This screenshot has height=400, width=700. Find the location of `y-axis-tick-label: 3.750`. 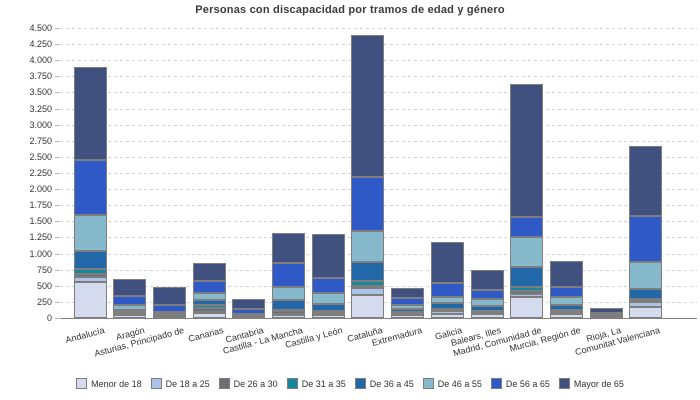

y-axis-tick-label: 3.750 is located at coordinates (40, 76).